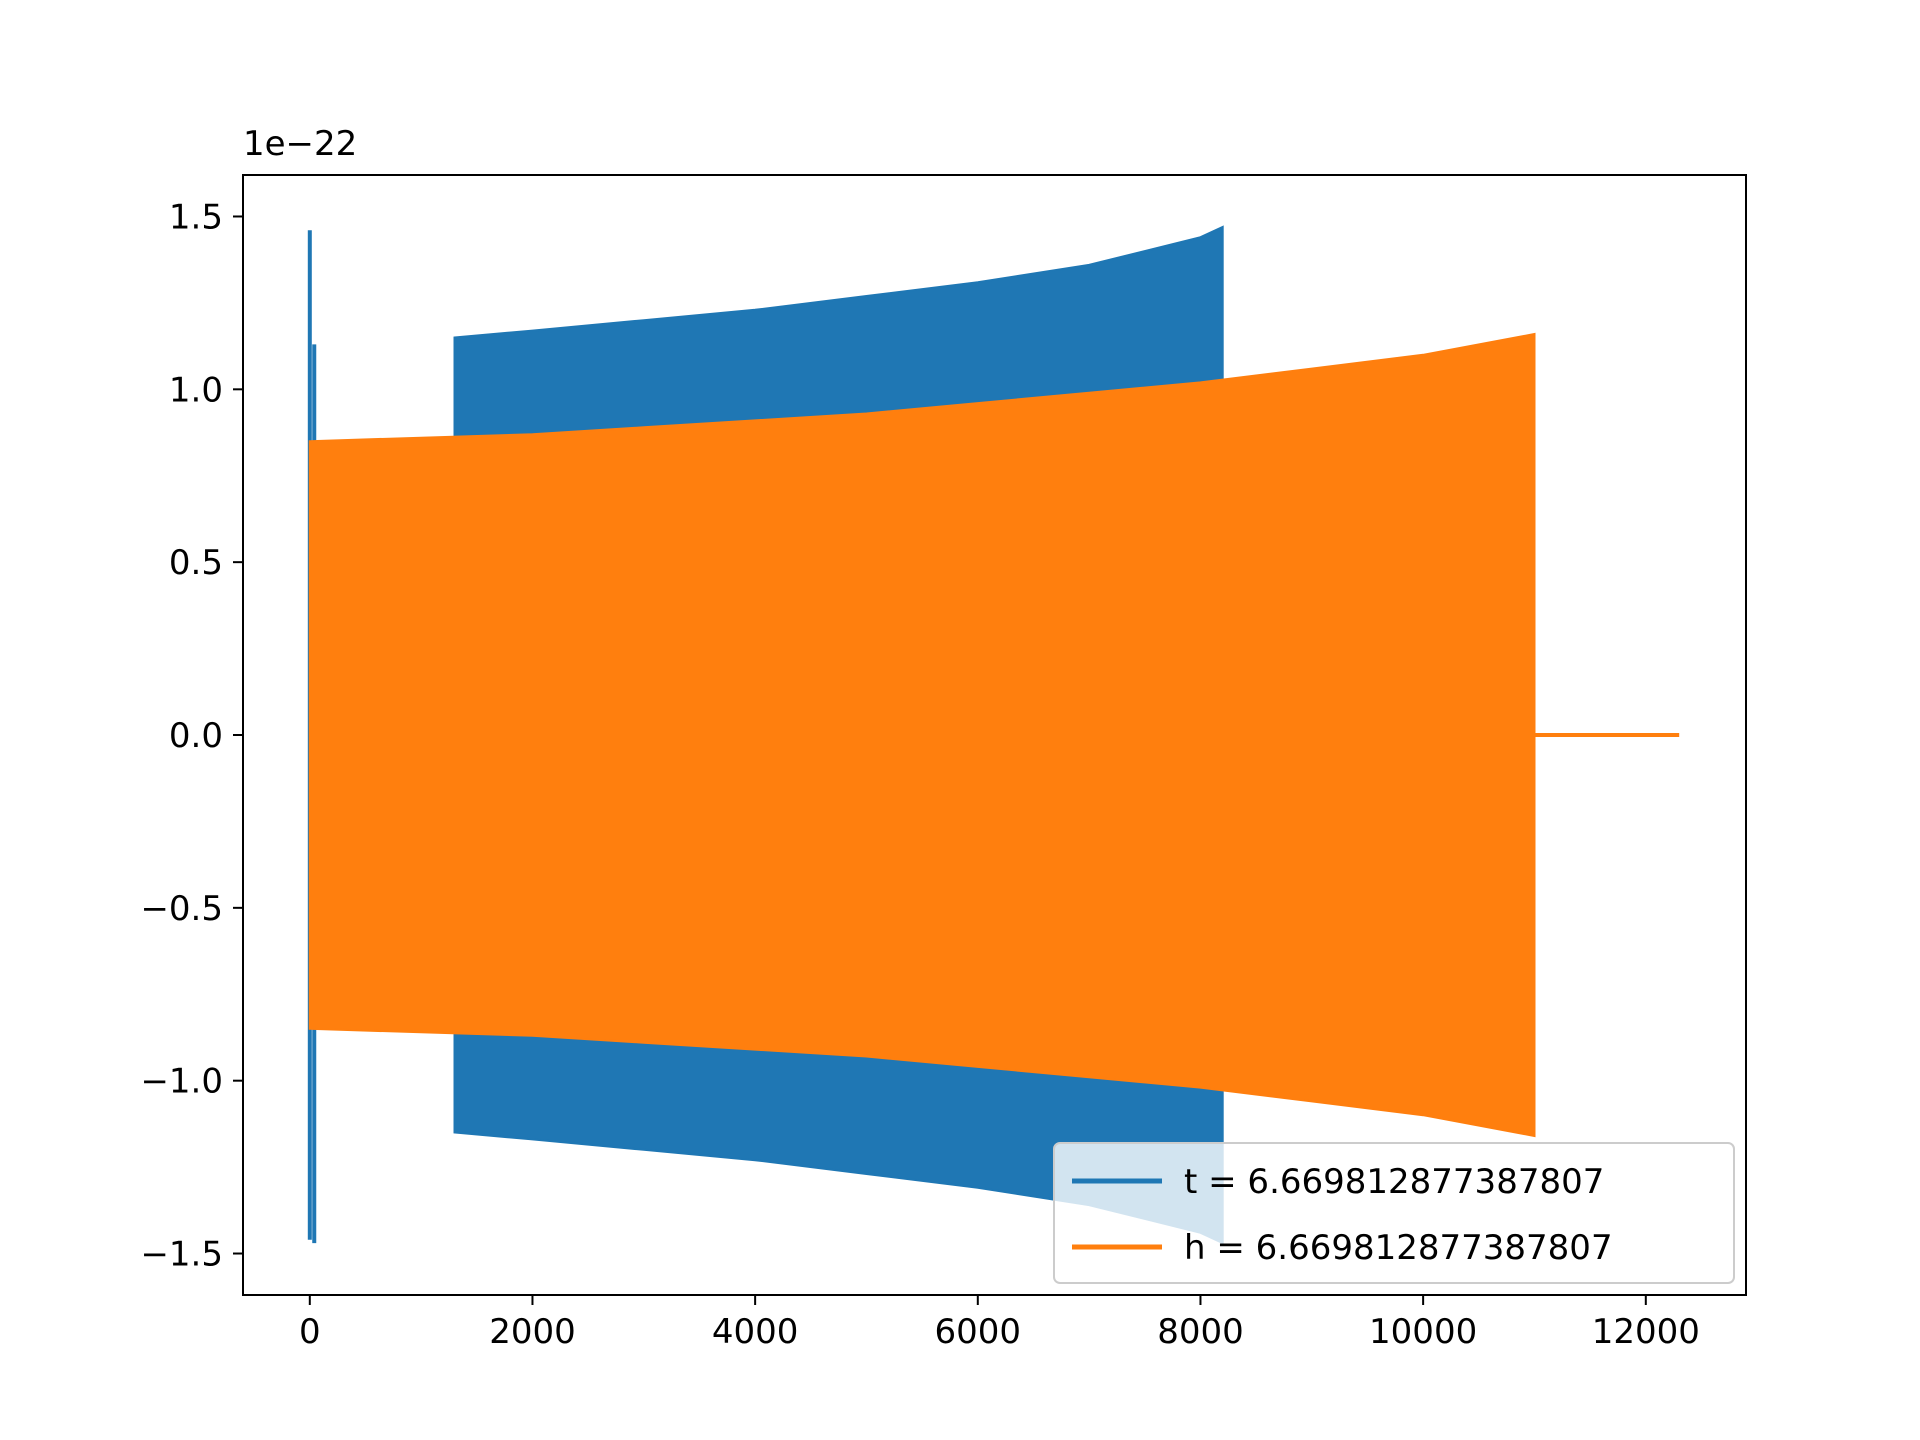  I want to click on y-tick-label: 0.5, so click(196, 563).